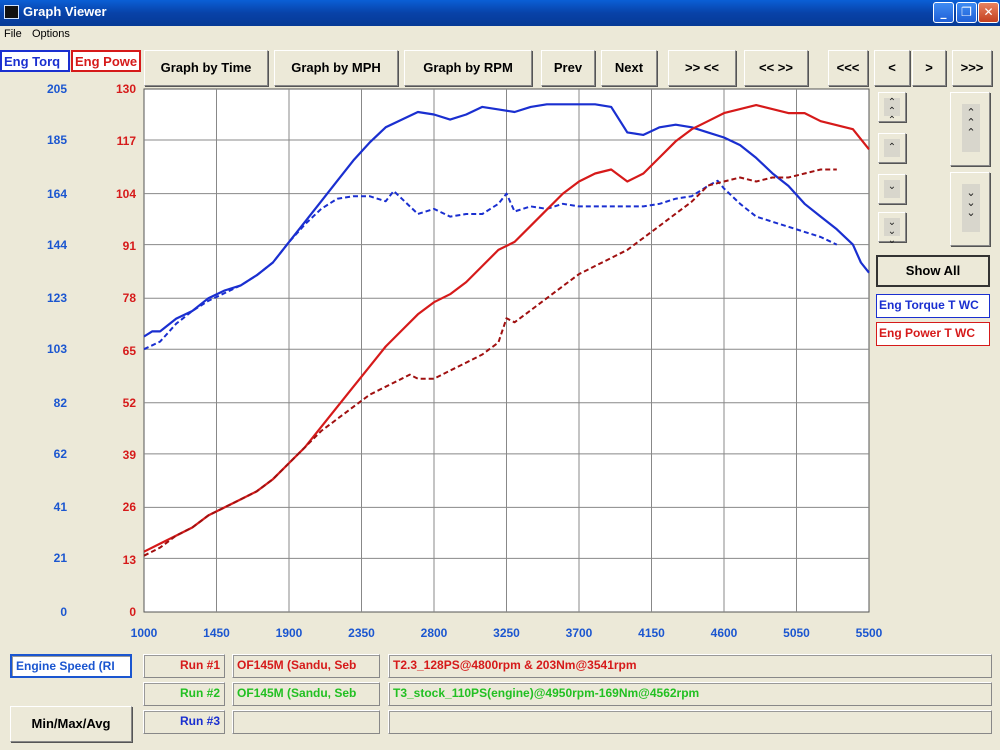  I want to click on x-tick-label: 3250, so click(506, 633).